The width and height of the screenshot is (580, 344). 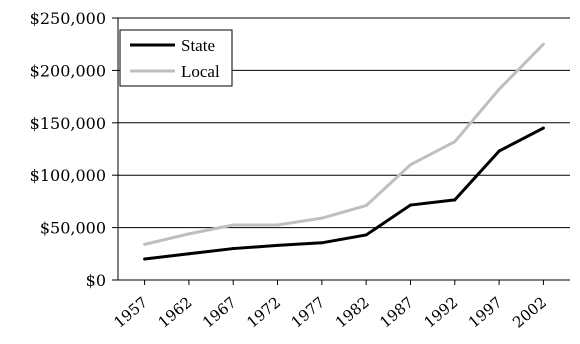 I want to click on y-tick-label-1: $50,000, so click(x=73, y=228).